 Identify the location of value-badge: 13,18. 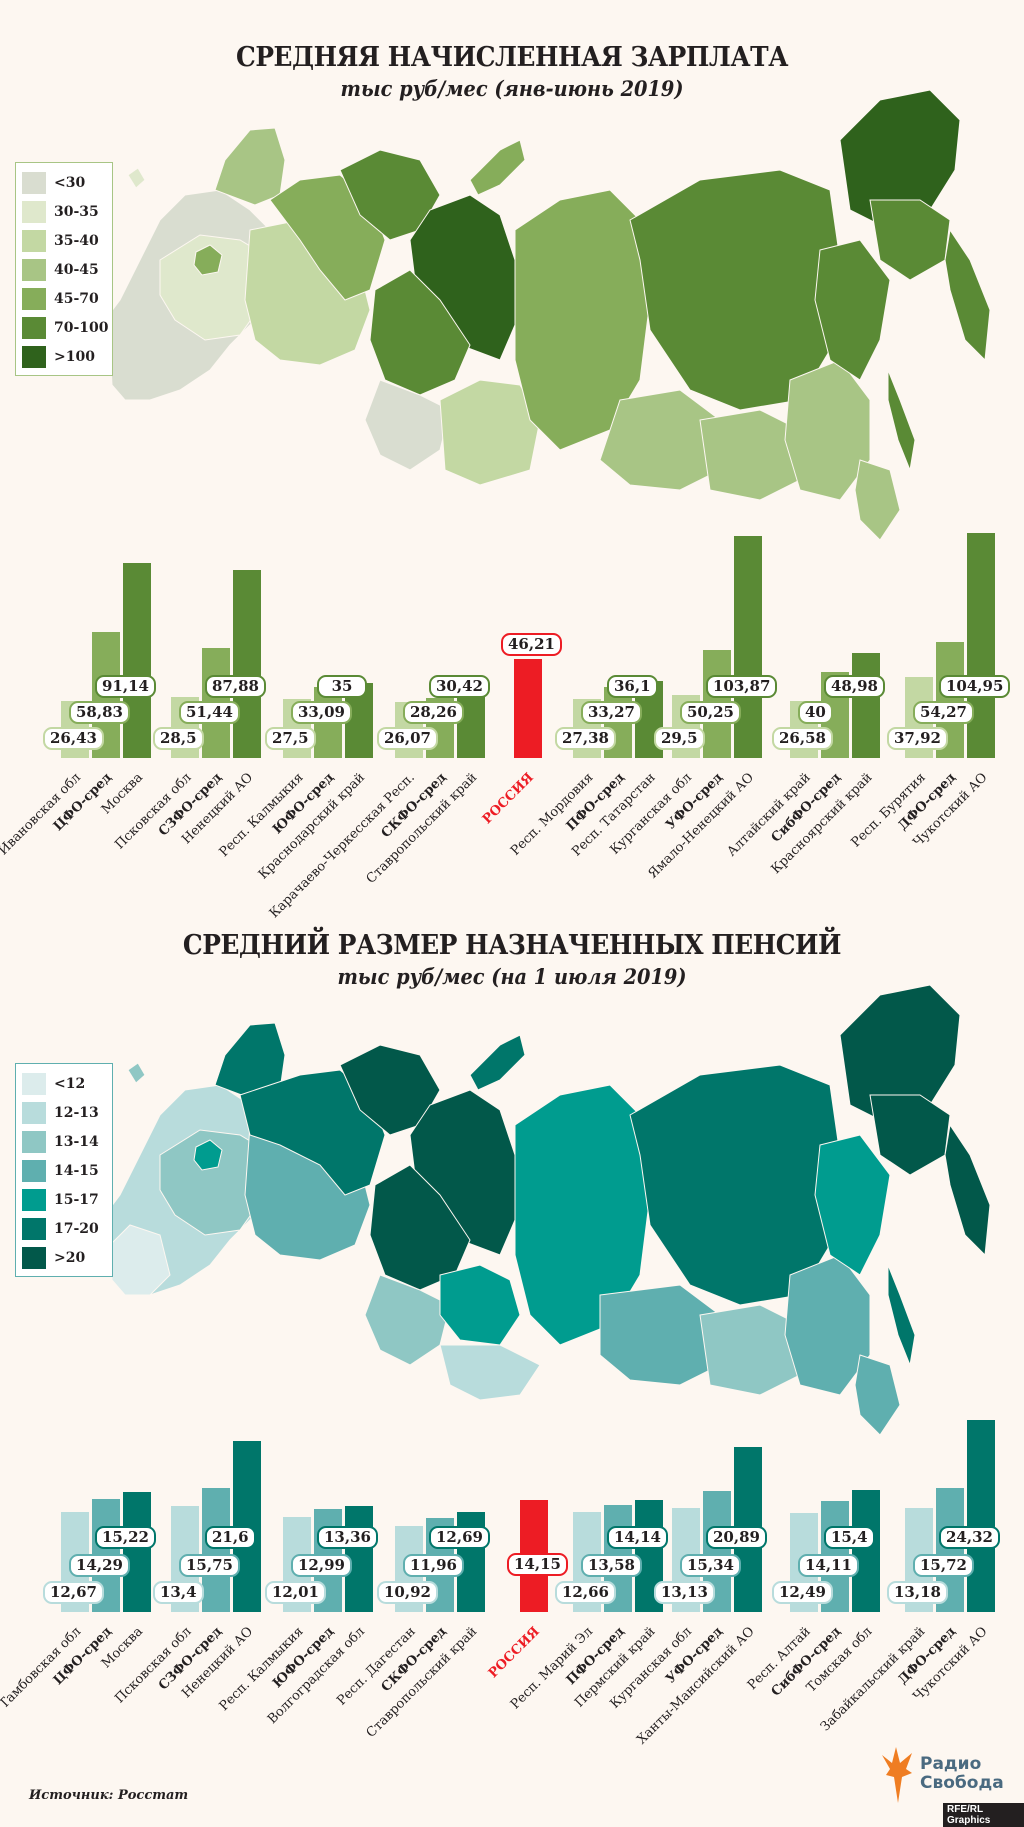
(917, 1592).